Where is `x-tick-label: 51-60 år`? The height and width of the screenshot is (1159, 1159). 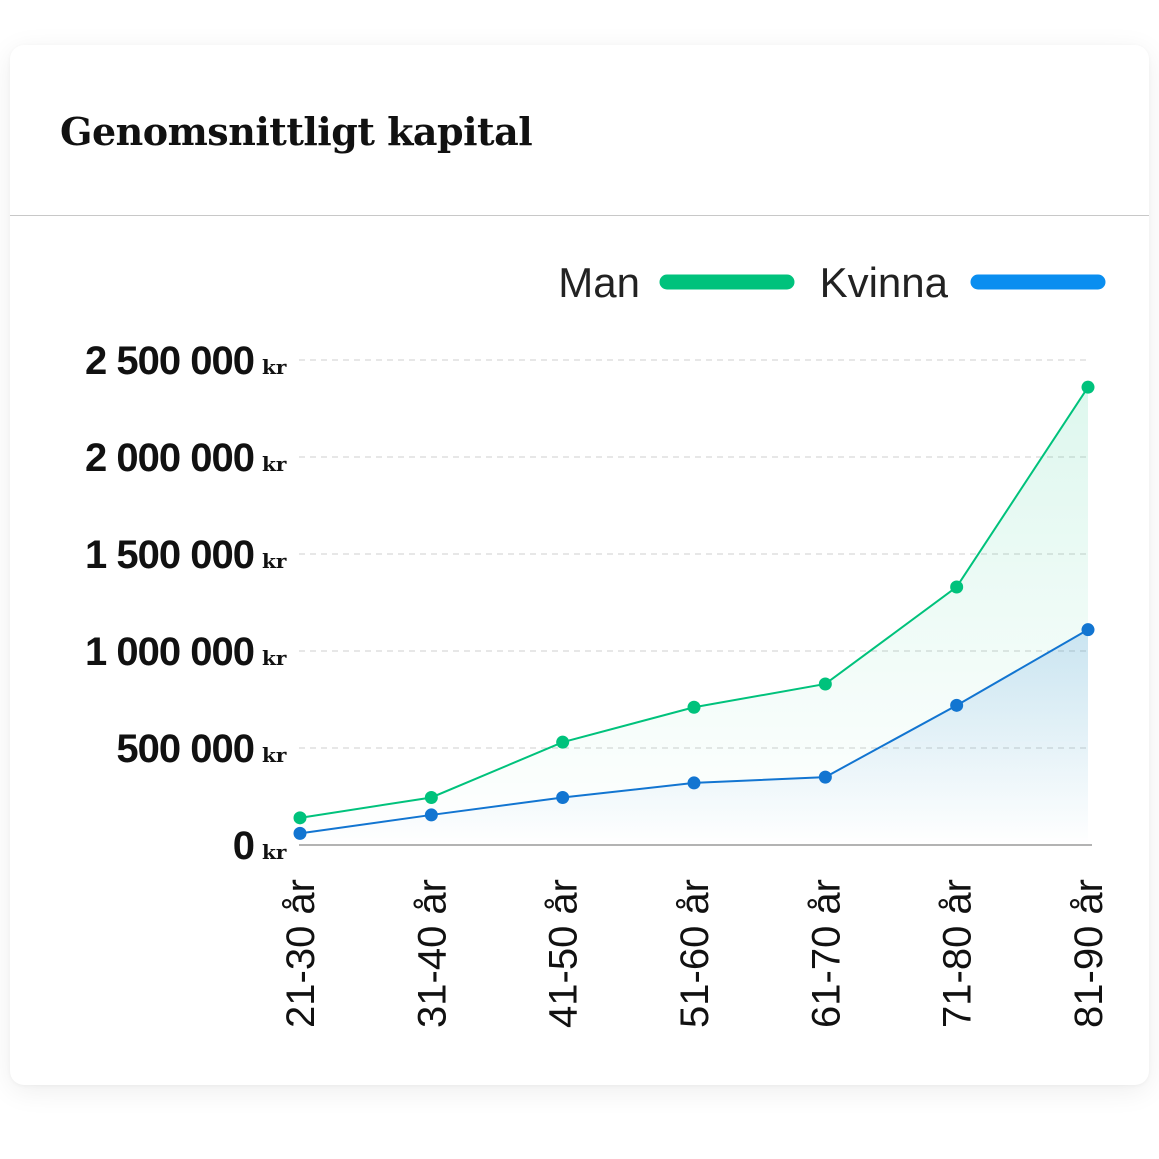
x-tick-label: 51-60 år is located at coordinates (695, 953).